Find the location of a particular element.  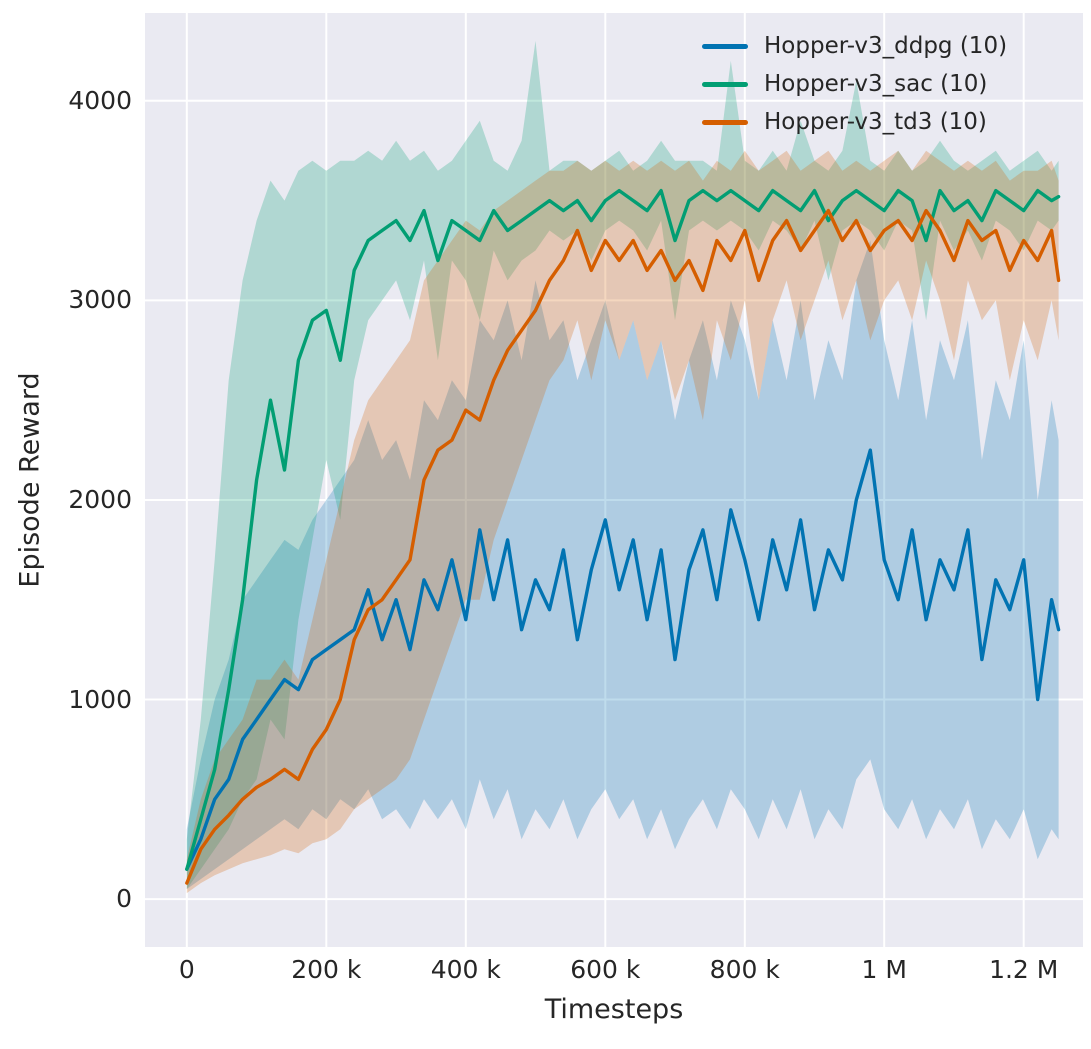

y-tick-label: 3000 is located at coordinates (100, 300).